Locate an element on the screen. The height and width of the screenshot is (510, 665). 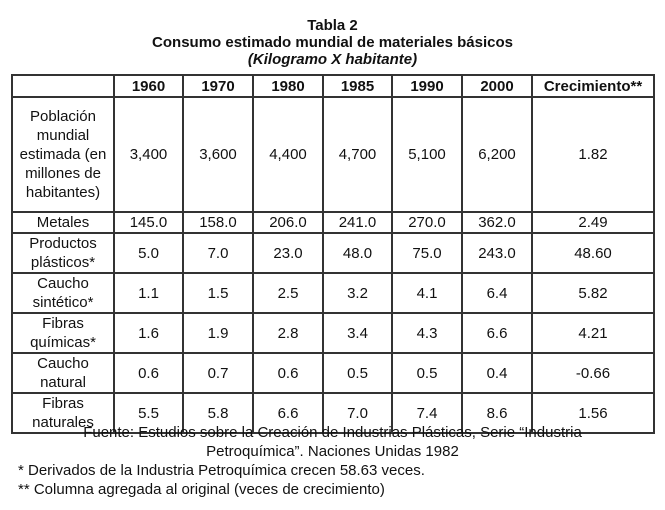
table-cell: 4.1 is located at coordinates (427, 293).